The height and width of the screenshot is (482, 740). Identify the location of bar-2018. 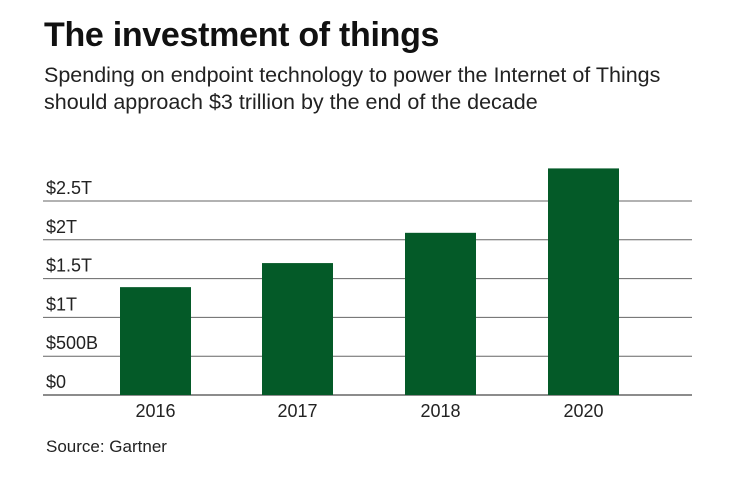
(440, 313).